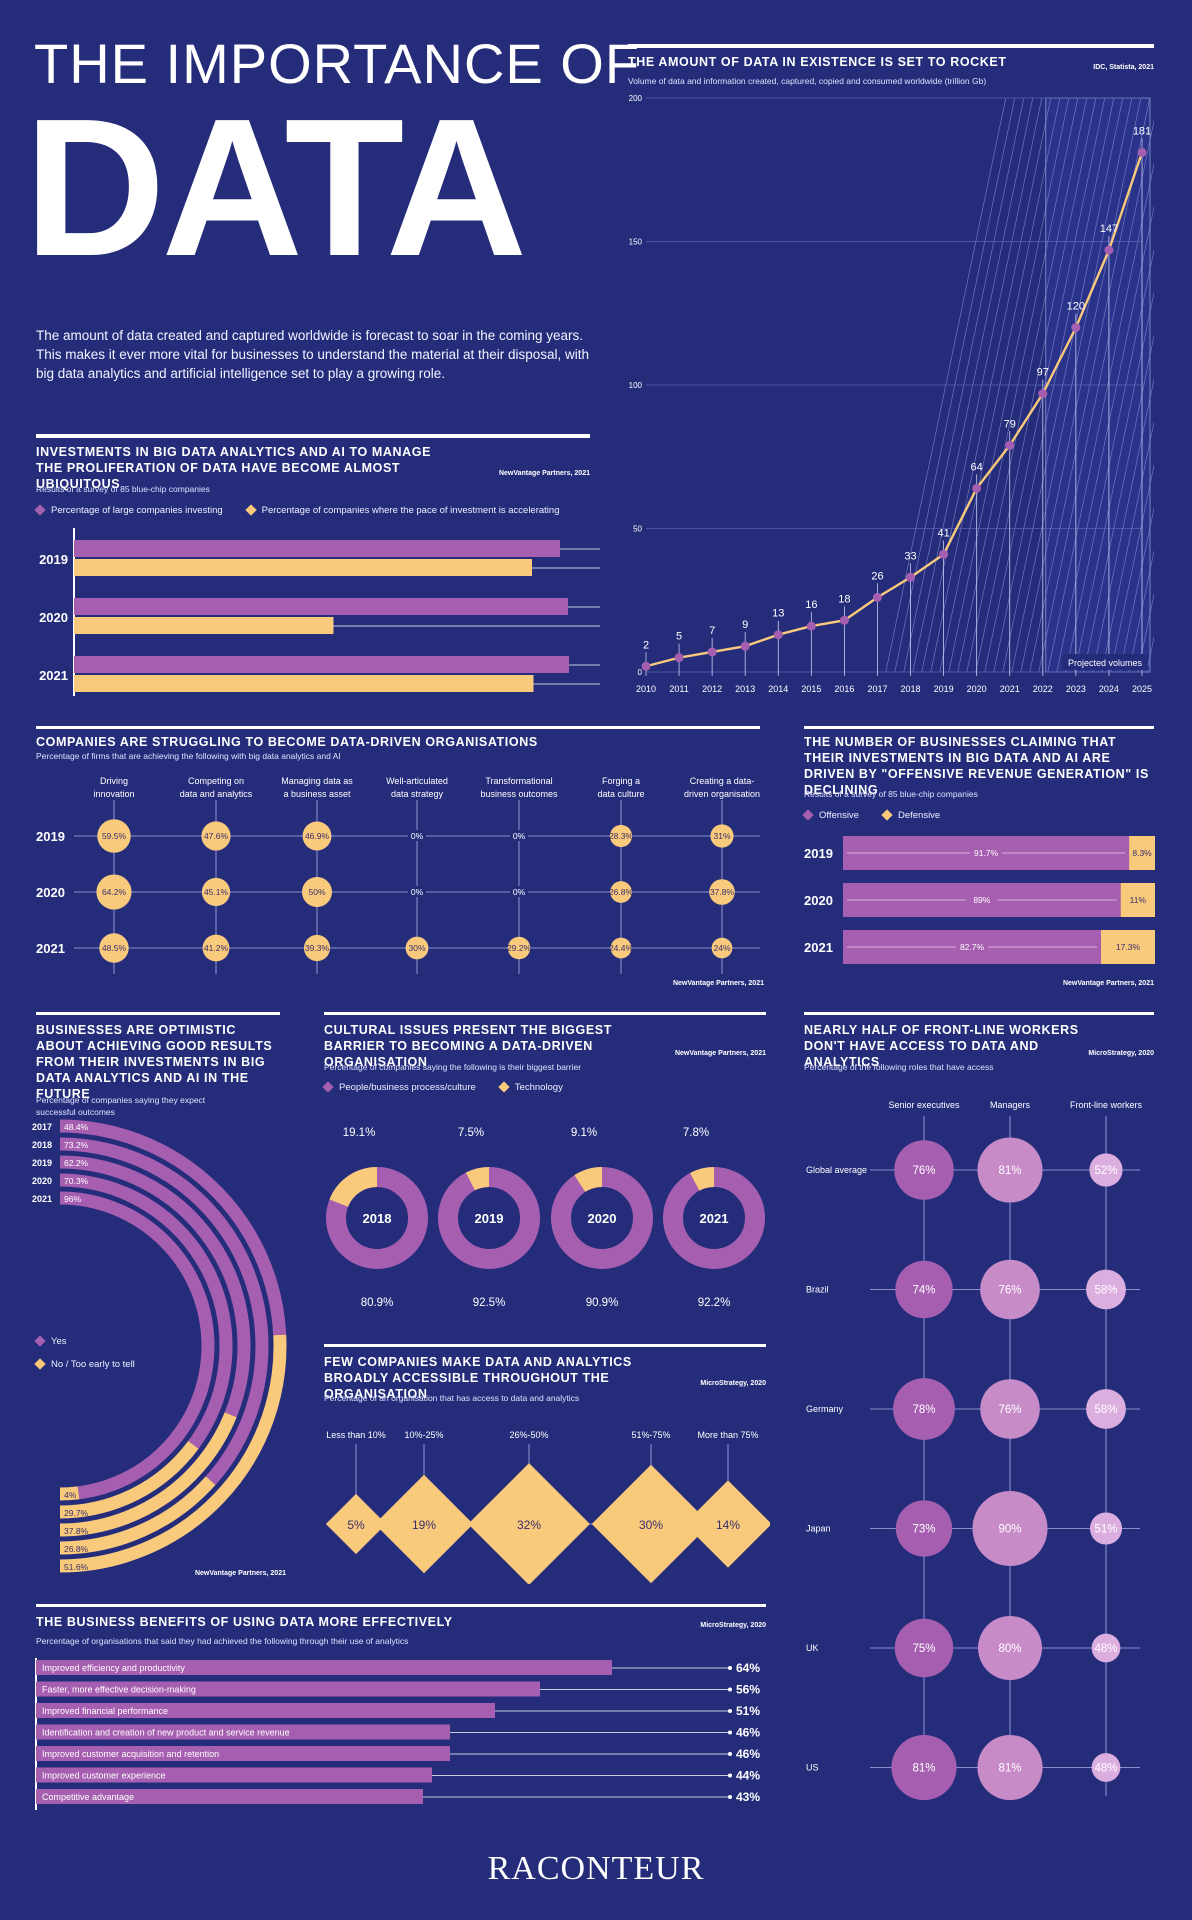  I want to click on label-bg, so click(986, 853).